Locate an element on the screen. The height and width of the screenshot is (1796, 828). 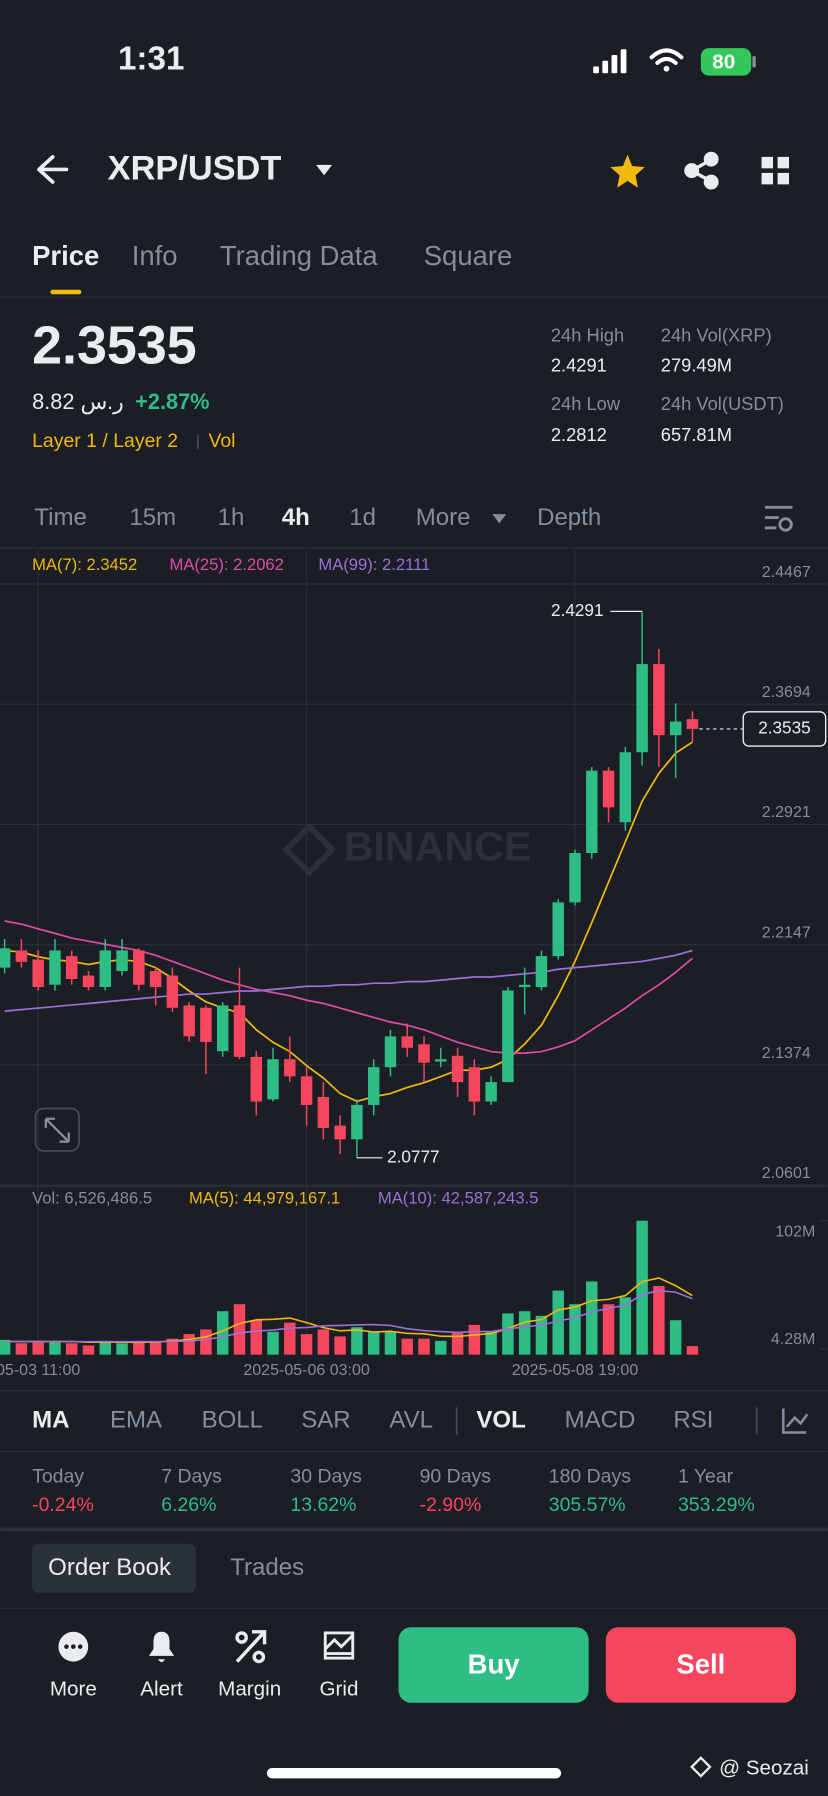
action-label: Alert is located at coordinates (161, 1689).